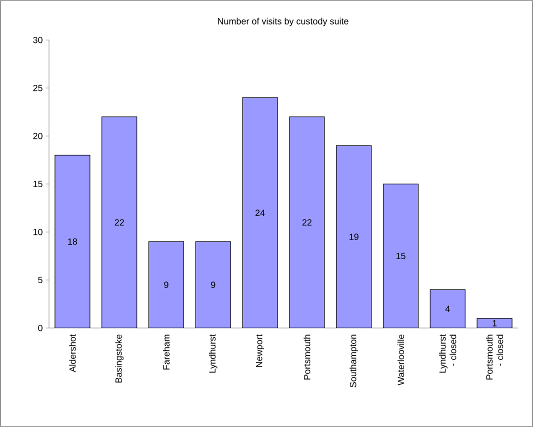 This screenshot has height=427, width=533. I want to click on data-label: 4, so click(447, 309).